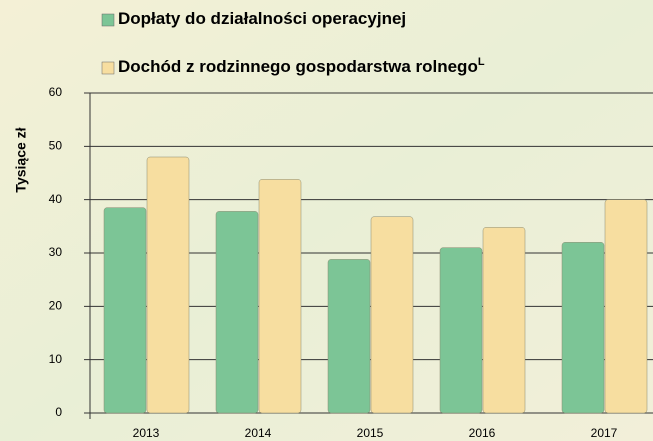  What do you see at coordinates (56, 146) in the screenshot?
I see `y-tick-label: 50` at bounding box center [56, 146].